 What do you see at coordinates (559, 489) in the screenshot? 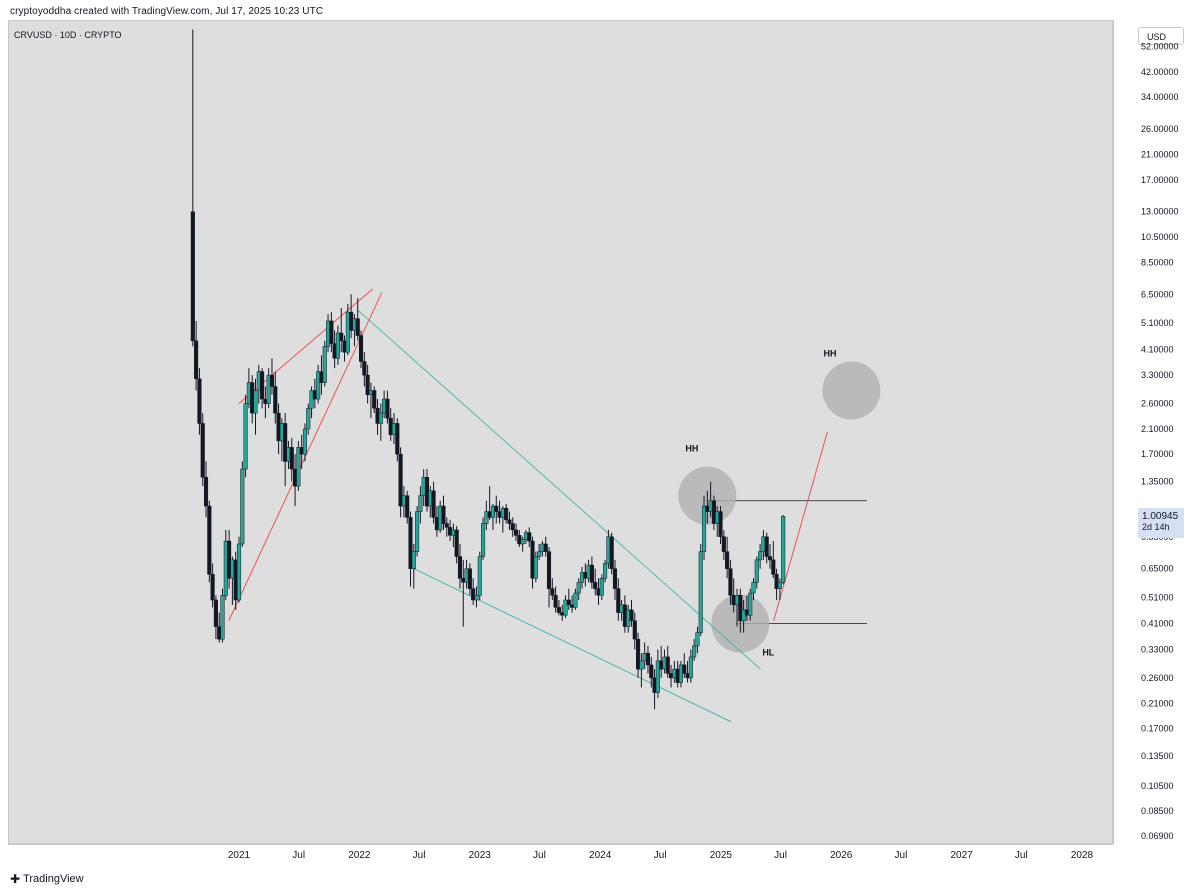
I see `teal-trendline` at bounding box center [559, 489].